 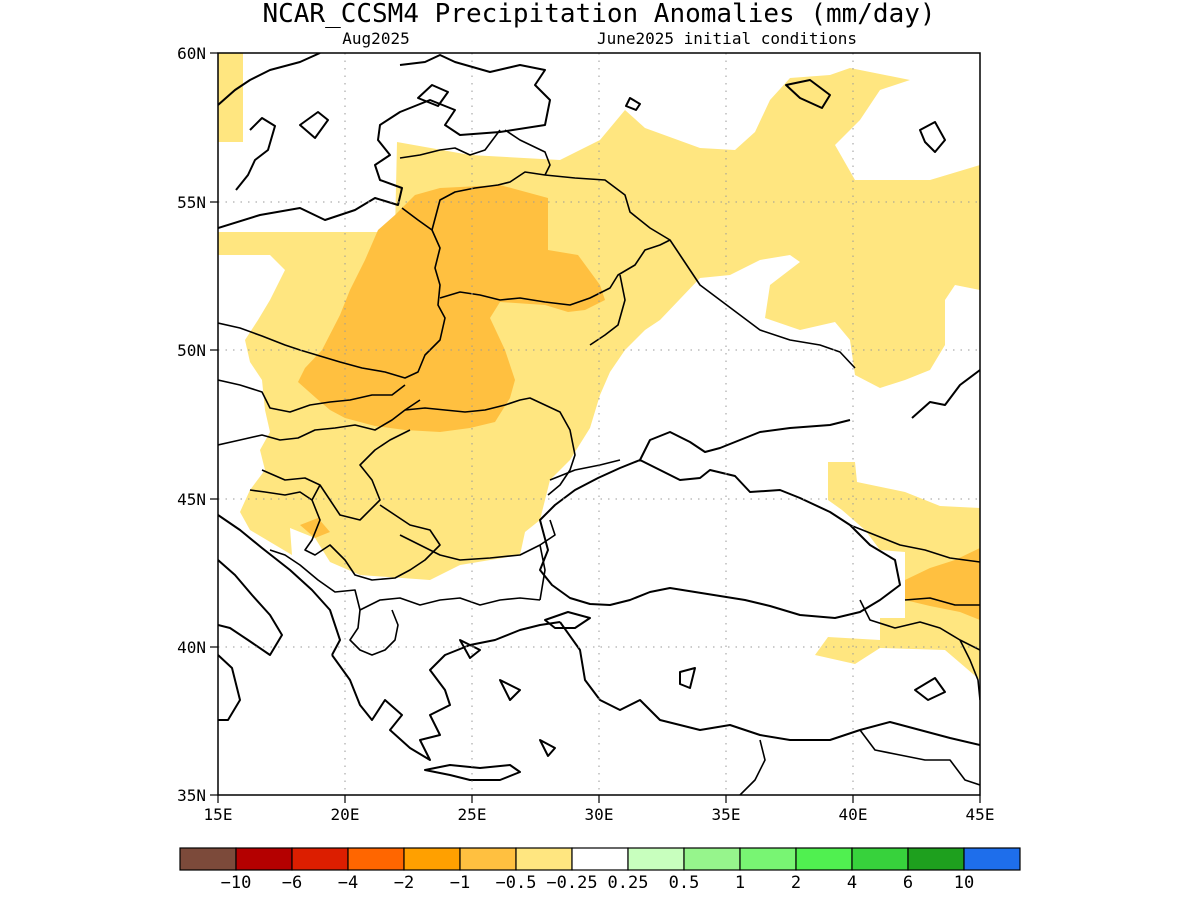 What do you see at coordinates (230, 97) in the screenshot?
I see `anomaly-area-scandinavia` at bounding box center [230, 97].